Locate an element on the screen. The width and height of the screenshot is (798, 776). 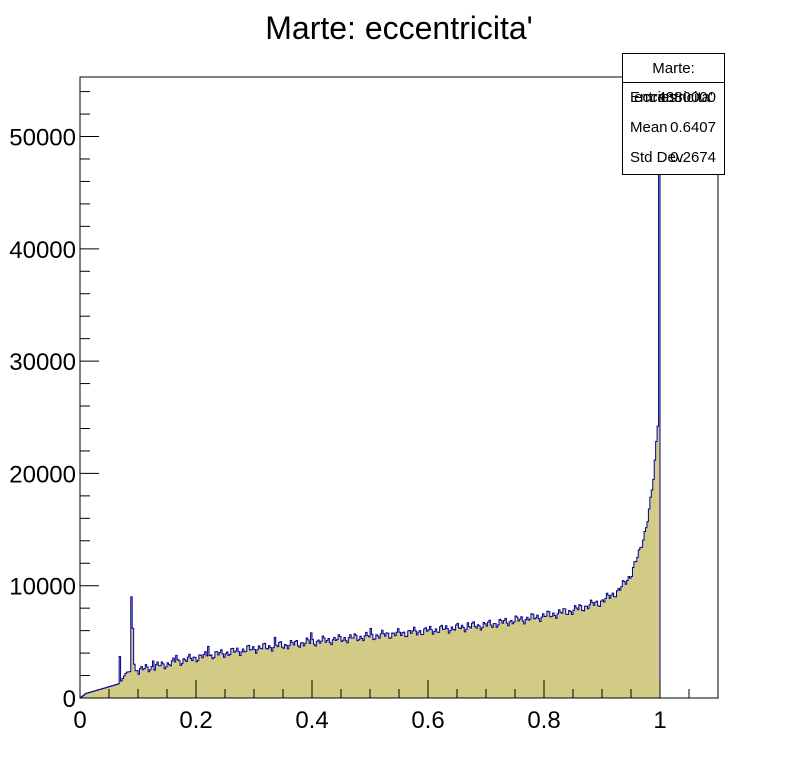
stats-value-mean: 0.6407 is located at coordinates (693, 127).